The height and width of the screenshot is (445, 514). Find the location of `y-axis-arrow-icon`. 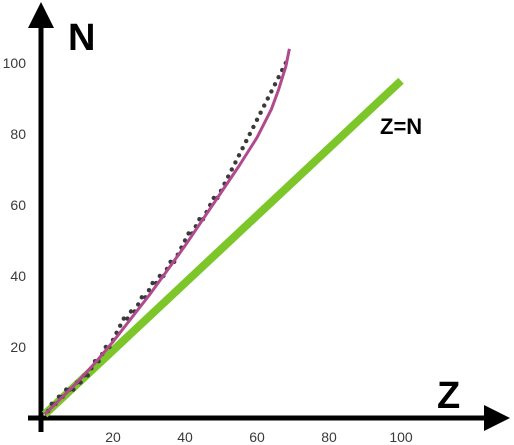

y-axis-arrow-icon is located at coordinates (41, 15).